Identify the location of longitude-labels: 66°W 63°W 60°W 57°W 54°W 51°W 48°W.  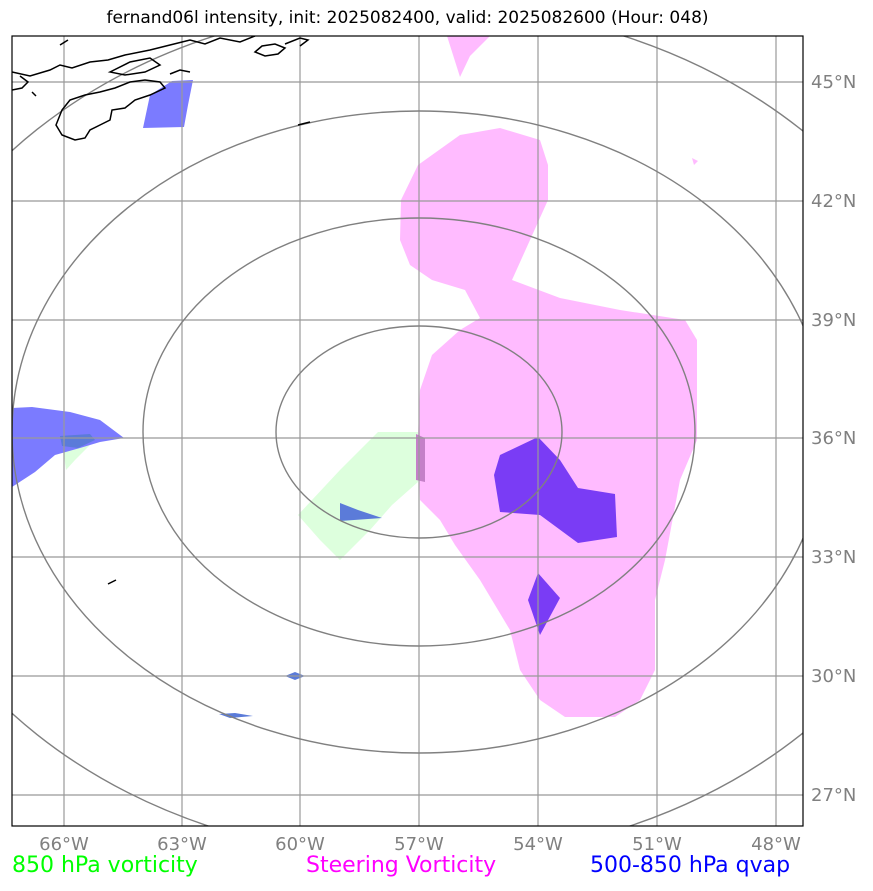
(420, 844).